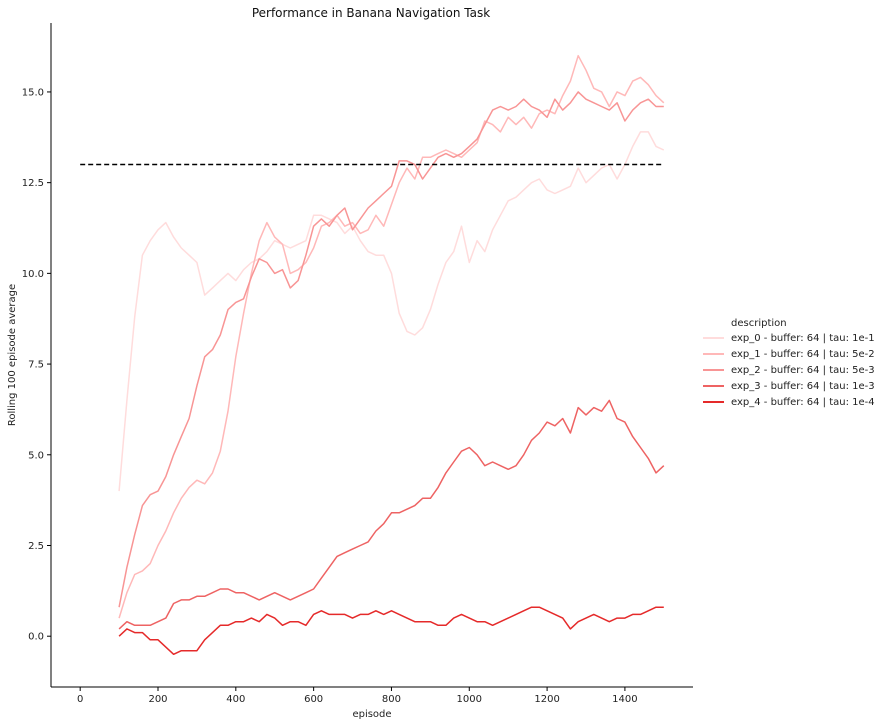 Image resolution: width=883 pixels, height=725 pixels. Describe the element at coordinates (546, 699) in the screenshot. I see `x-tick-label: 1200` at that location.